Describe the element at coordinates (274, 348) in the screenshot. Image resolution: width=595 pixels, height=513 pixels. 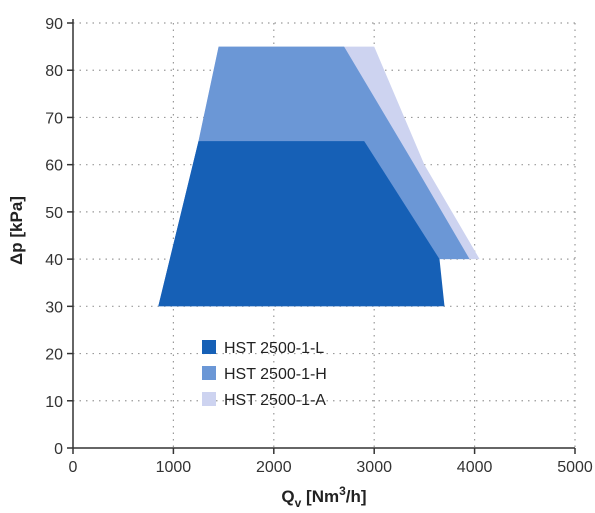
I see `legend-label: HST 2500-1-L` at that location.